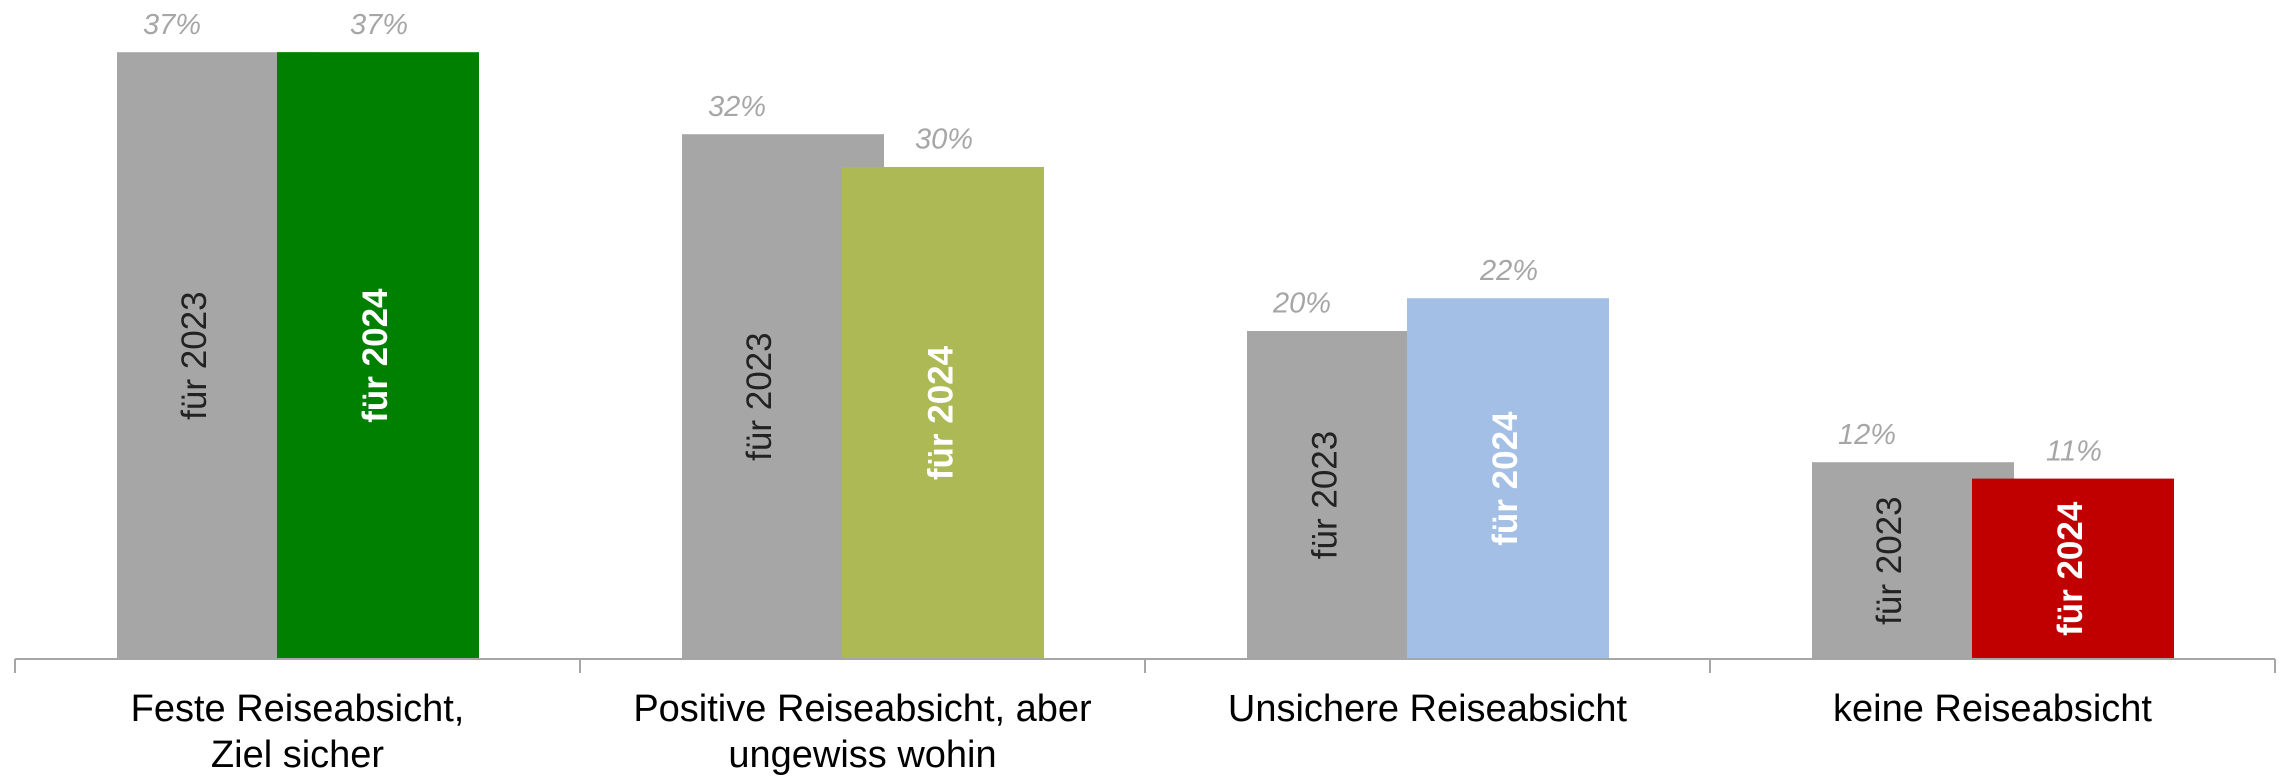 Image resolution: width=2282 pixels, height=783 pixels. Describe the element at coordinates (2074, 451) in the screenshot. I see `value-label: 11%` at that location.